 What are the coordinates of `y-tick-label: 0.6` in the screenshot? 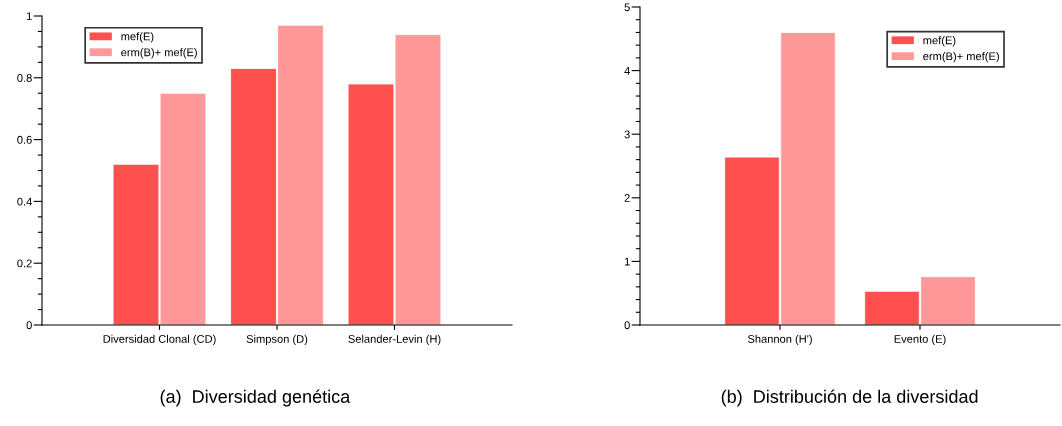 It's located at (24, 139).